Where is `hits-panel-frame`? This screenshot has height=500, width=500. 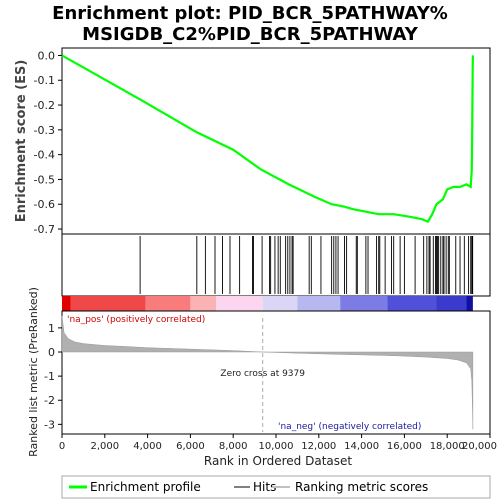 hits-panel-frame is located at coordinates (276, 265).